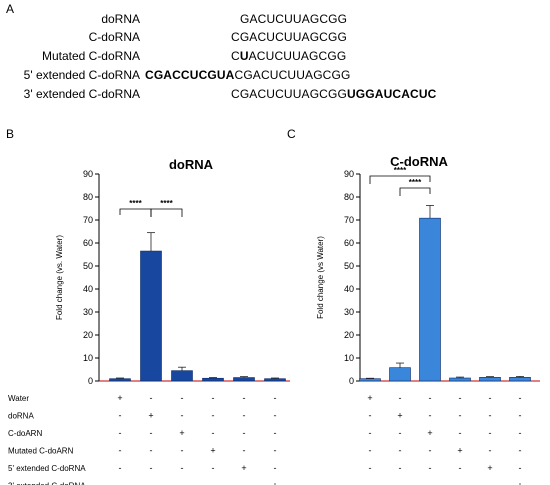 The width and height of the screenshot is (550, 485). I want to click on sequence-row: Mutated C-doRNA CUACUCUUAGCGG, so click(275, 58).